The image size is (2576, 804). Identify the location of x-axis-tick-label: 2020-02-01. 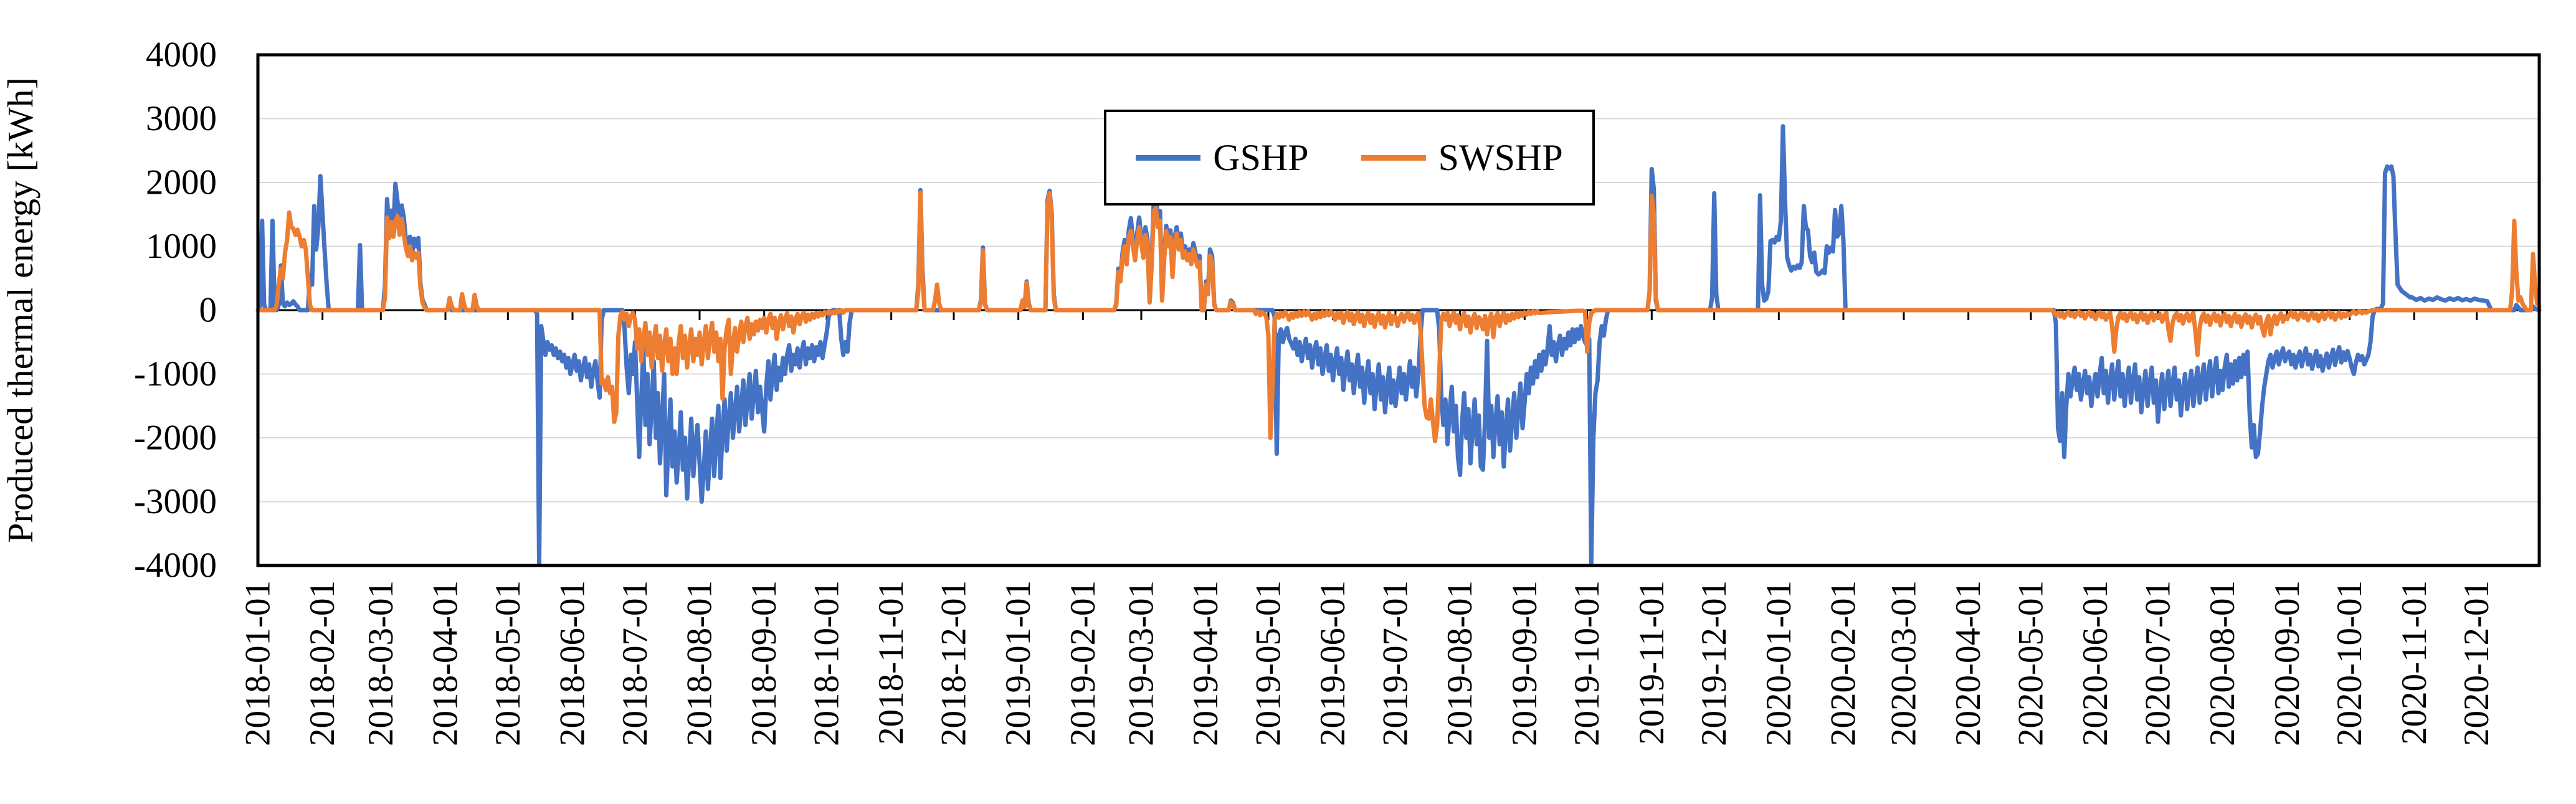
(1843, 663).